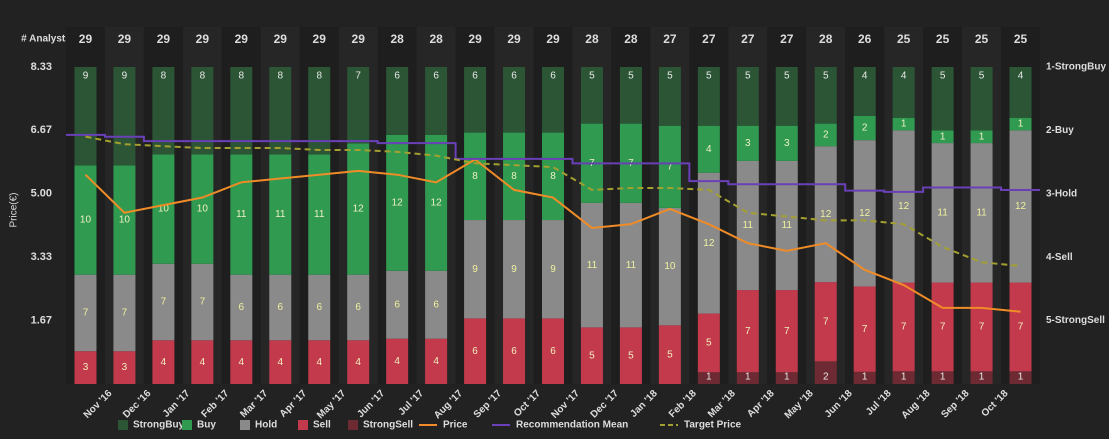 This screenshot has height=439, width=1109. What do you see at coordinates (1060, 130) in the screenshot?
I see `y2-tick-label: 2-Buy` at bounding box center [1060, 130].